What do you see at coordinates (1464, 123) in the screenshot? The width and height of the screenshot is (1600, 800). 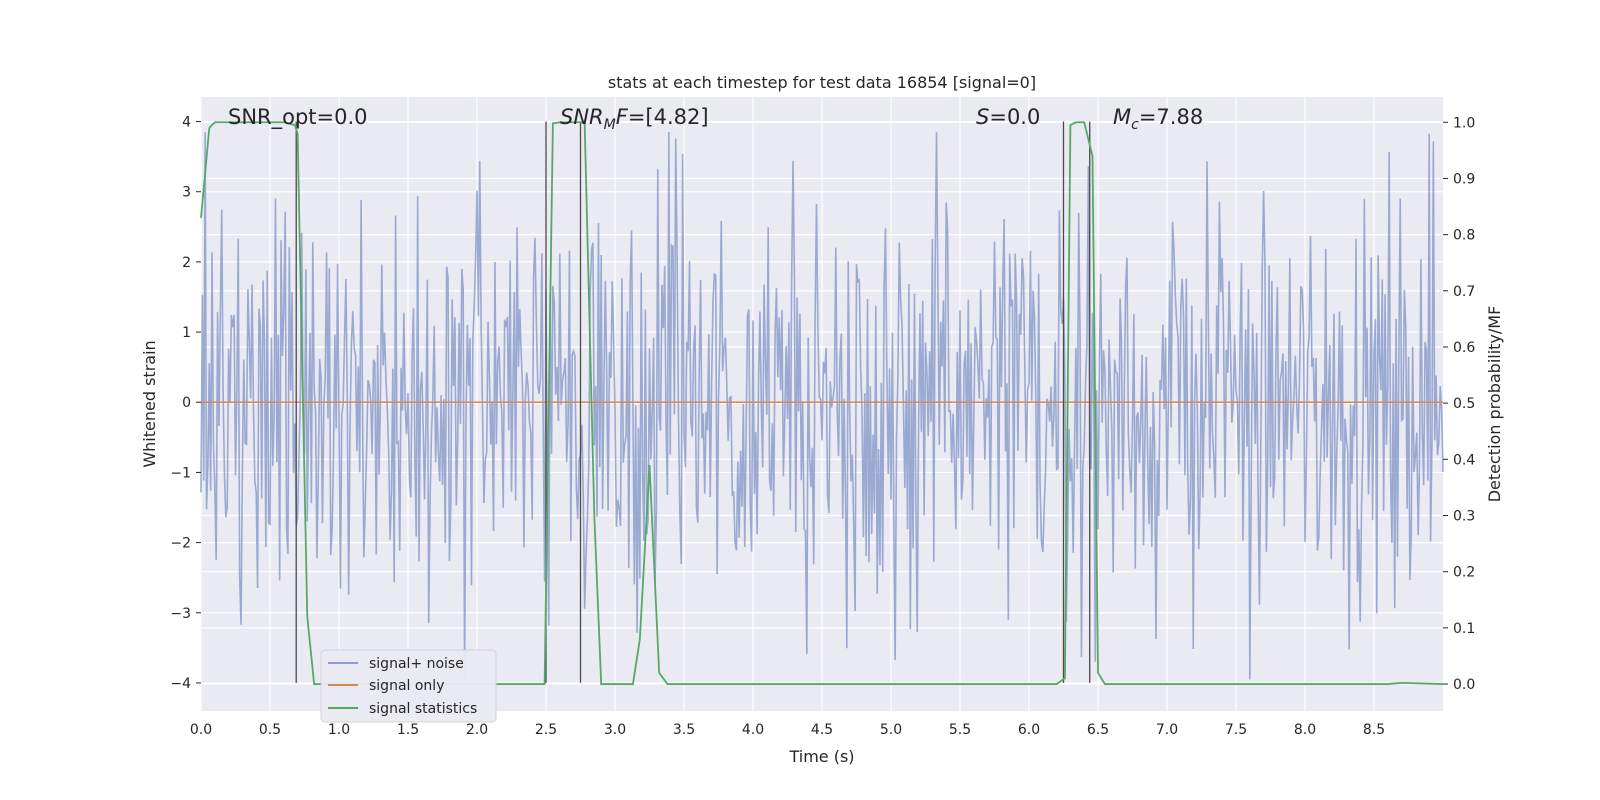 I see `y2-tick-label: 1.0` at bounding box center [1464, 123].